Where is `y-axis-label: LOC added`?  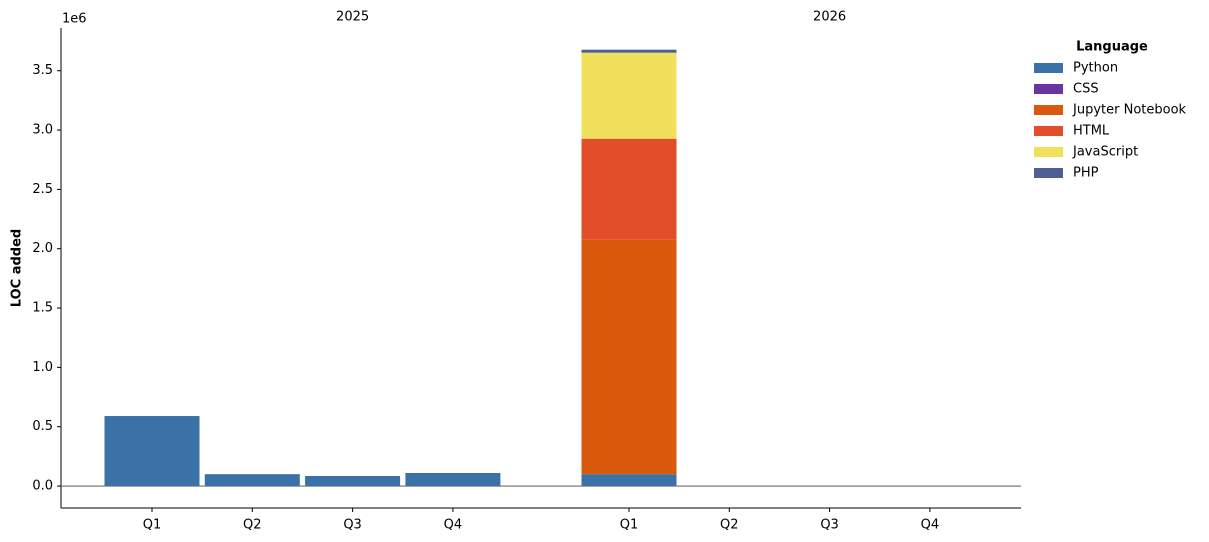 y-axis-label: LOC added is located at coordinates (17, 268).